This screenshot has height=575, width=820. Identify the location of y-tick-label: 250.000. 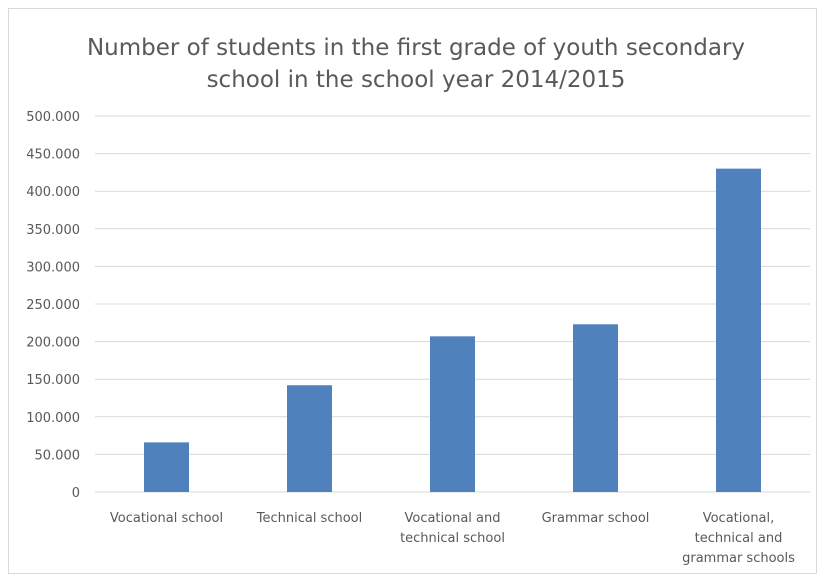
(53, 305).